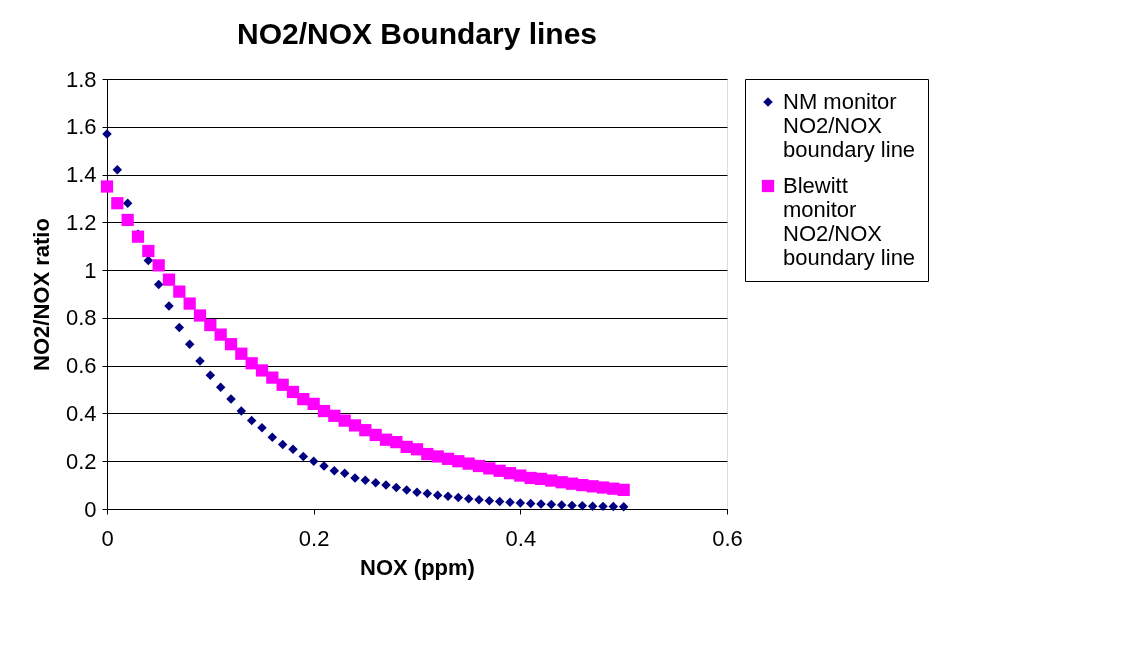 The image size is (1148, 658). I want to click on legend-label: Blewitt monitor NO2/NOX boundary line, so click(849, 221).